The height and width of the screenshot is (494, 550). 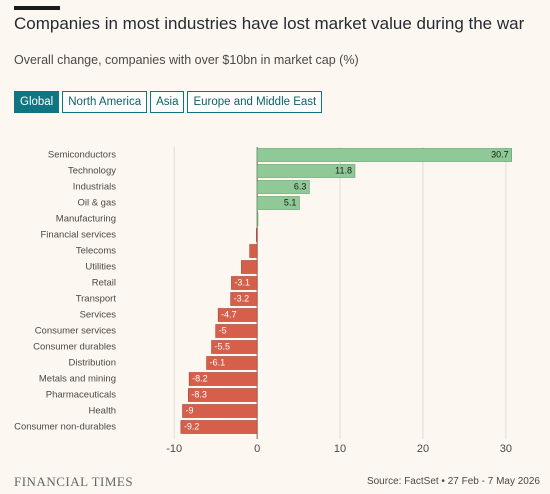 What do you see at coordinates (229, 314) in the screenshot?
I see `value-label: -4.7` at bounding box center [229, 314].